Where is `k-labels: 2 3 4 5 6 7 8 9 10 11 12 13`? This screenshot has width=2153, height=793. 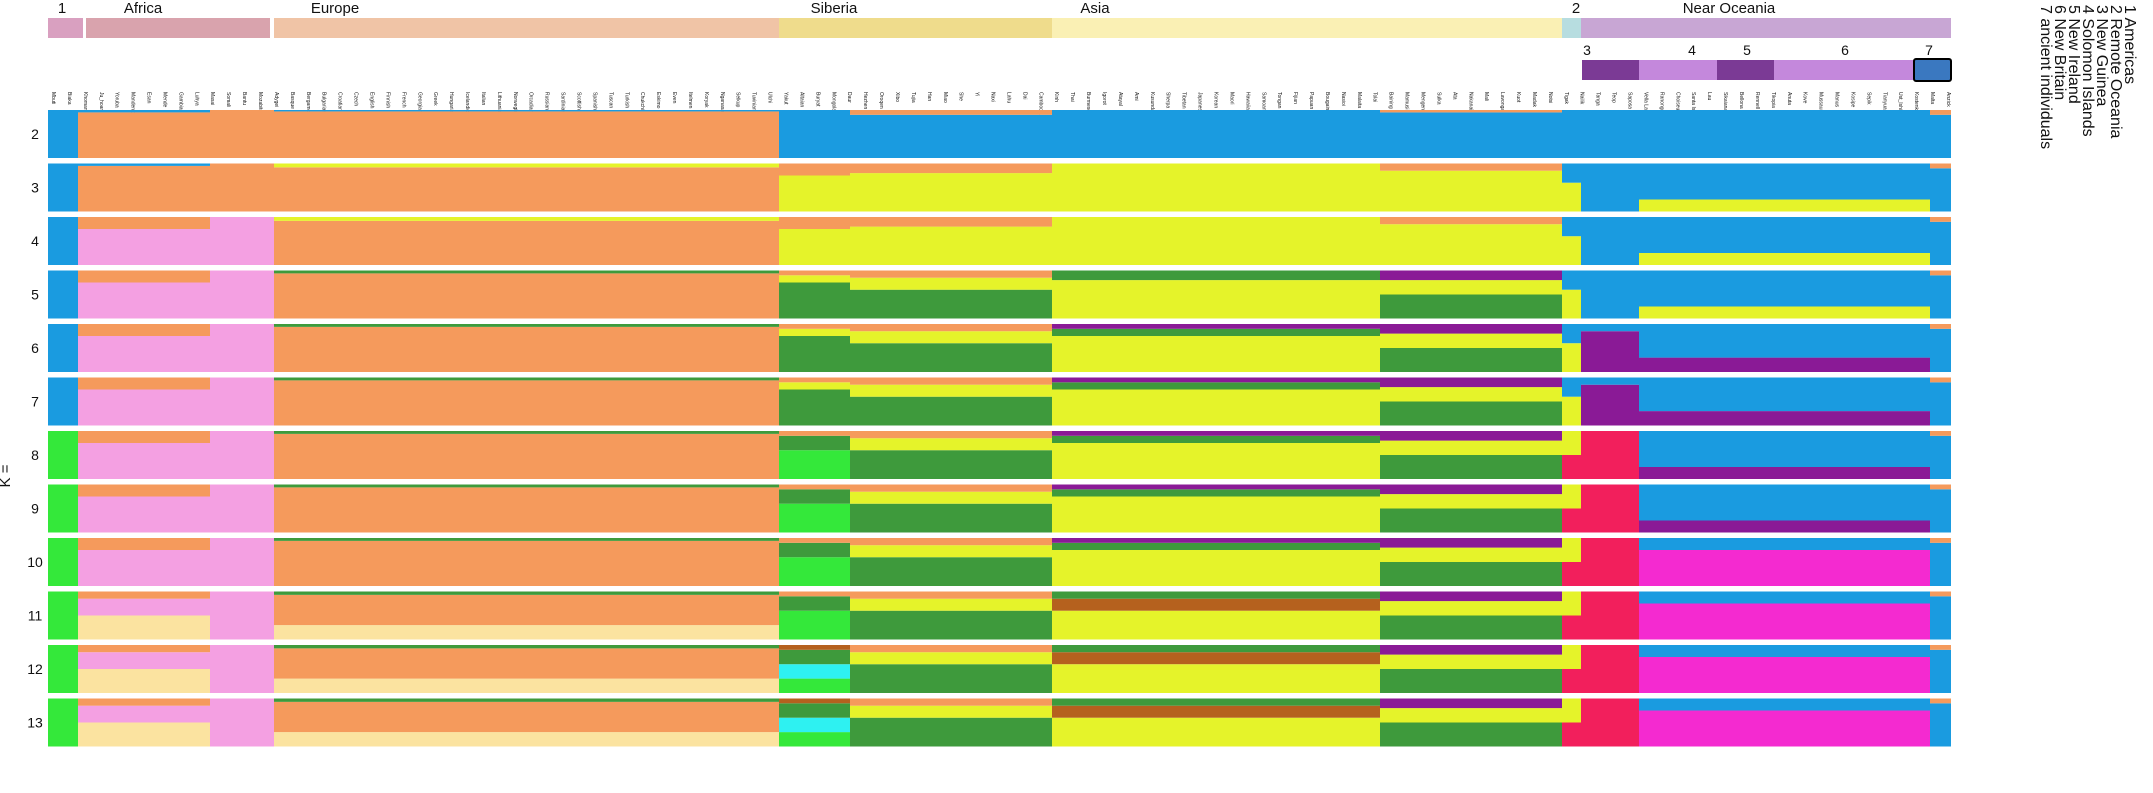
k-labels: 2 3 4 5 6 7 8 9 10 11 12 13 is located at coordinates (35, 428).